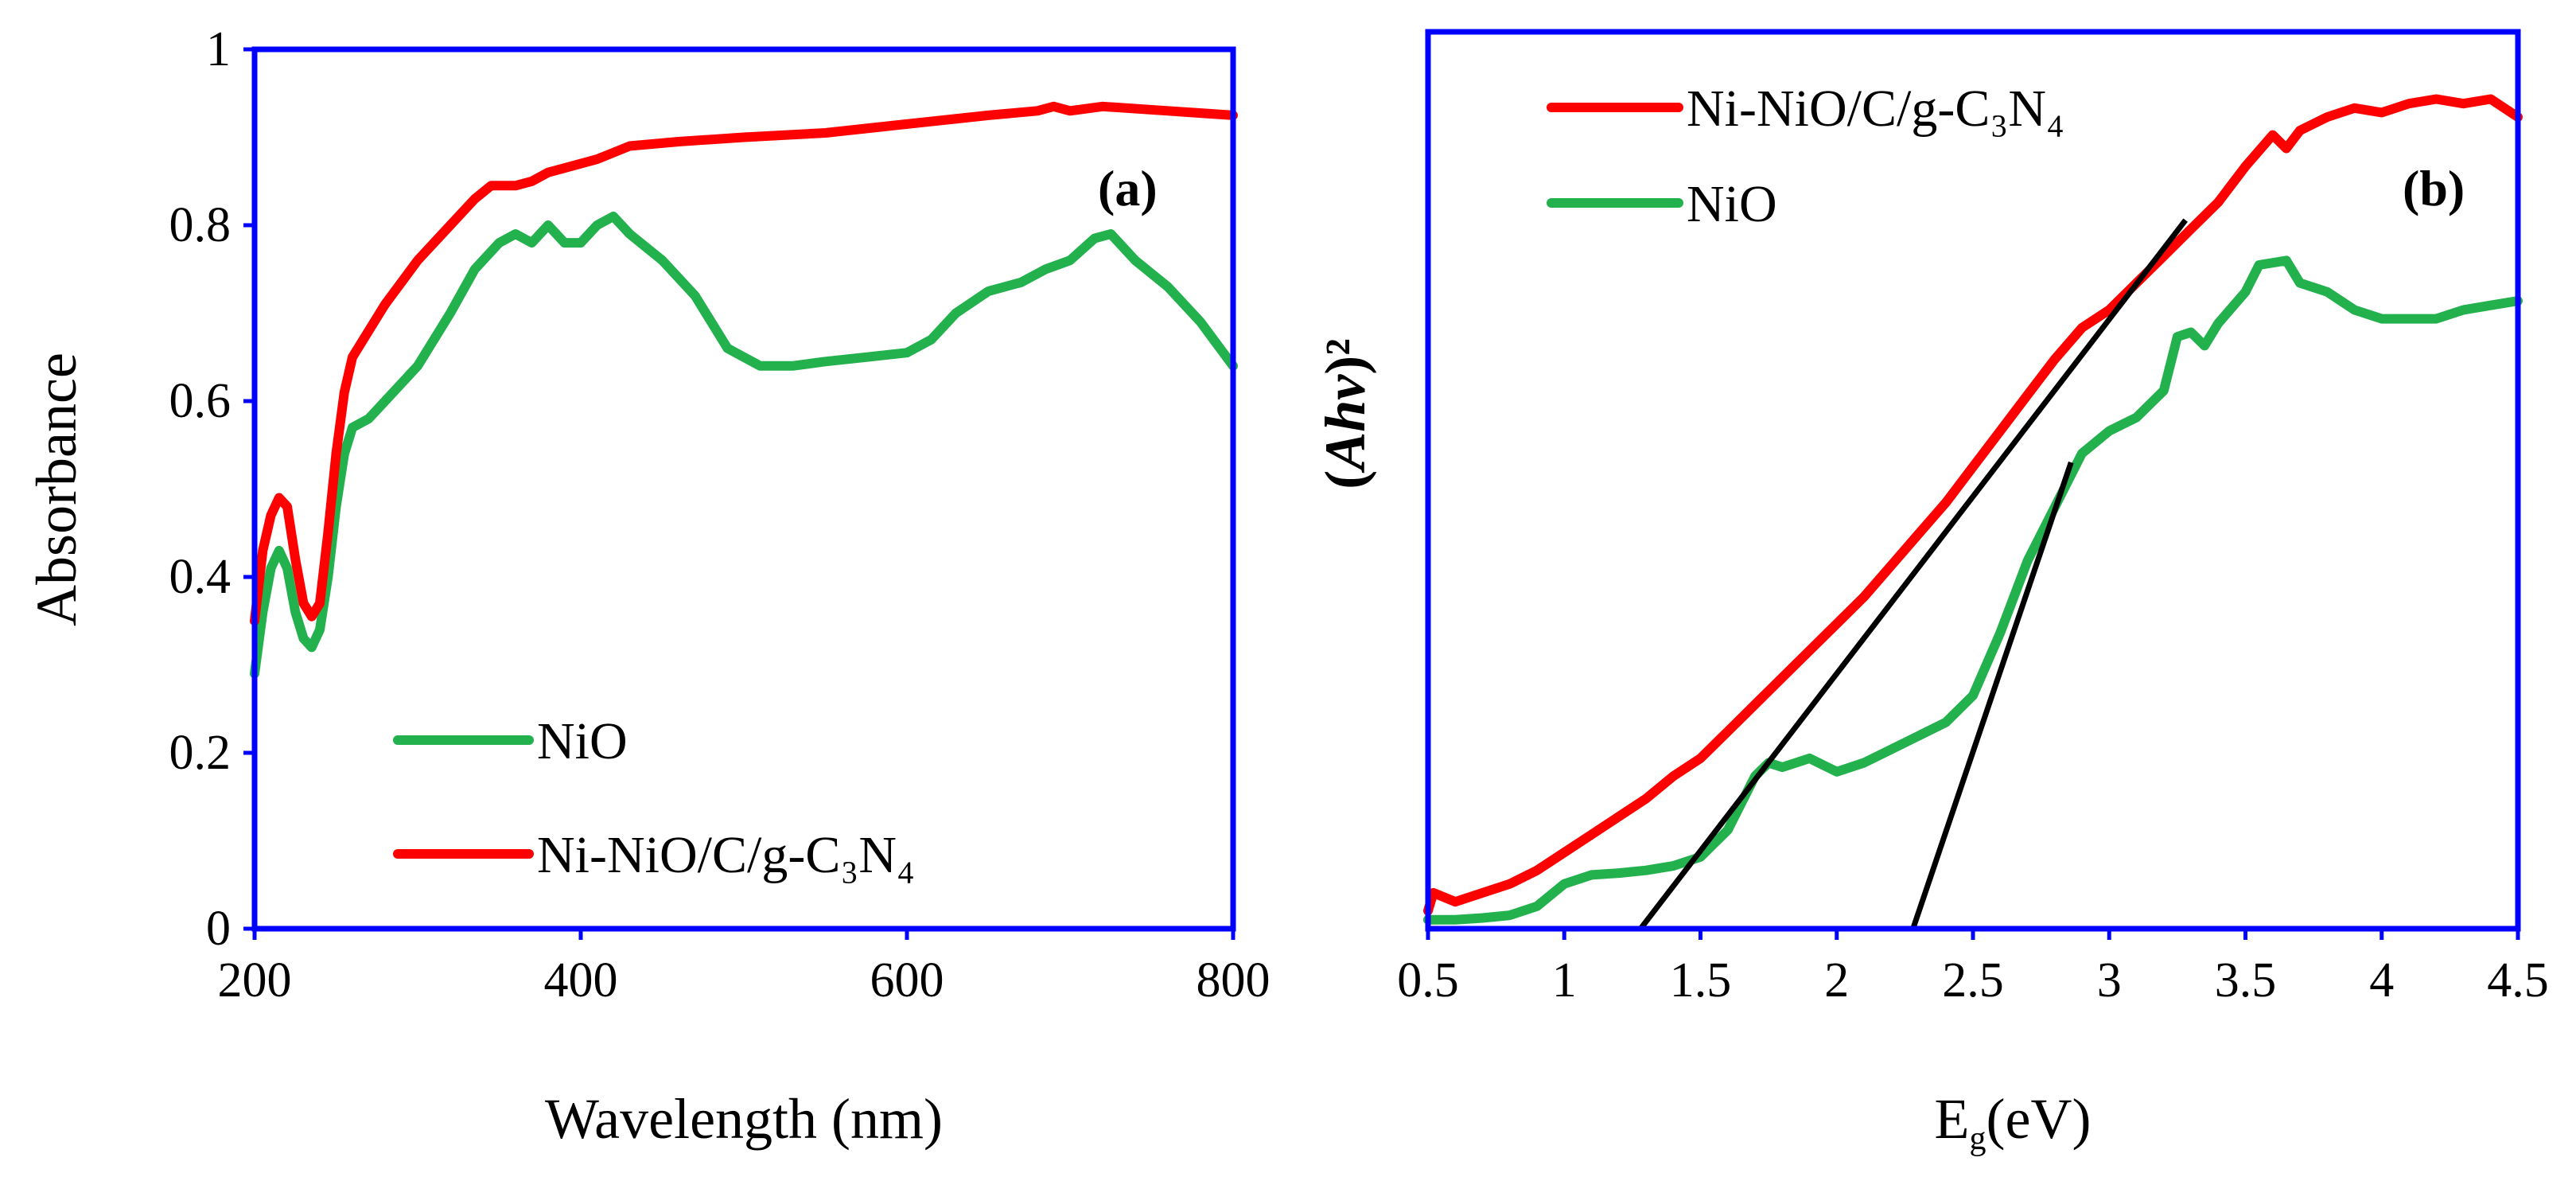  Describe the element at coordinates (1565, 980) in the screenshot. I see `panel-b-x-tick-label: 1` at that location.